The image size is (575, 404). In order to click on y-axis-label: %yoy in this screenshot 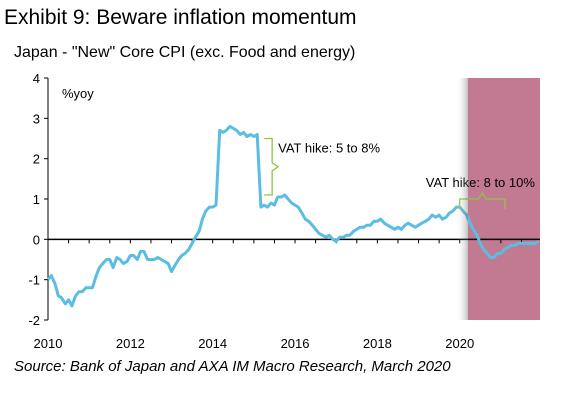, I will do `click(78, 93)`.